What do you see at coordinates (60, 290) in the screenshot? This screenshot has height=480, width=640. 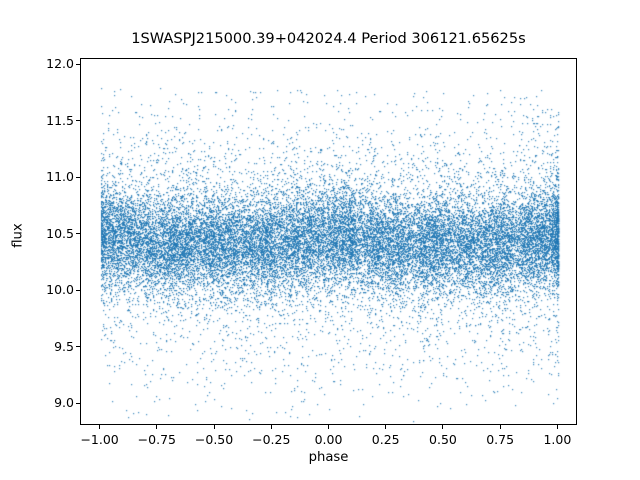 I see `y-tick-label: 10.0` at bounding box center [60, 290].